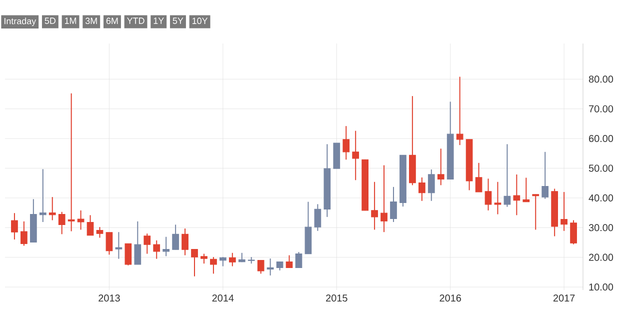 This screenshot has height=332, width=630. Describe the element at coordinates (601, 79) in the screenshot. I see `y-tick-label: 80.00` at that location.